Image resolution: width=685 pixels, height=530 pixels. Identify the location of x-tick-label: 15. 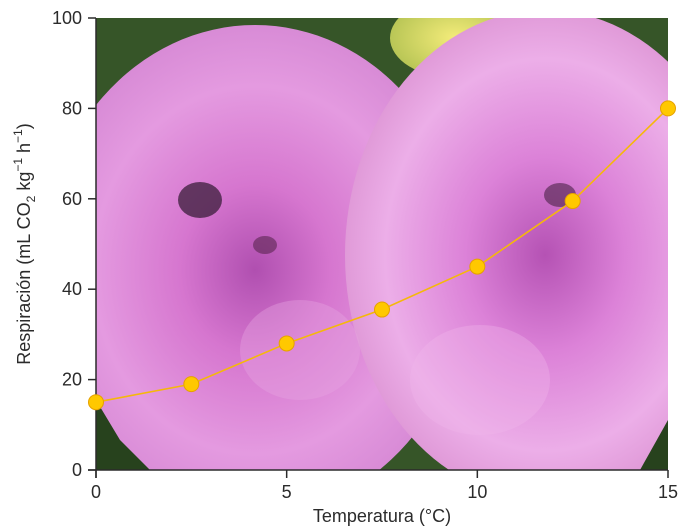
(668, 492).